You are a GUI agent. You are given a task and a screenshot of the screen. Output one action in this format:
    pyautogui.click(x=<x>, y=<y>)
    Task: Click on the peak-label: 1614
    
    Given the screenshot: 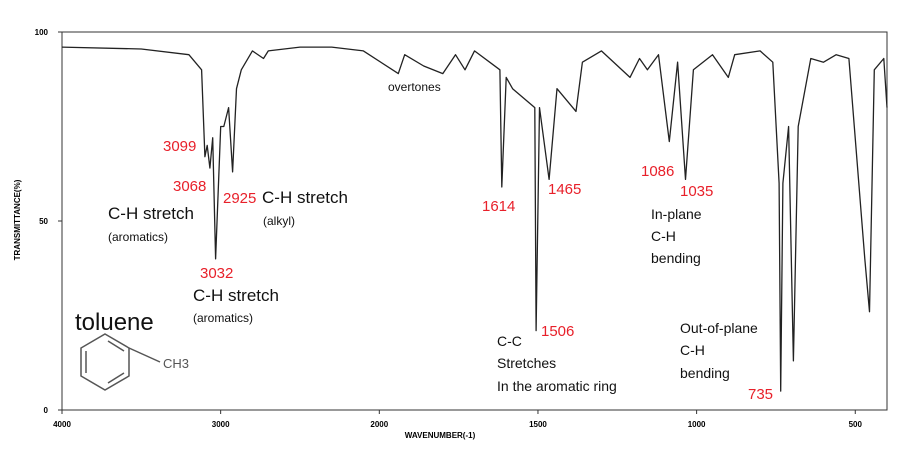 What is the action you would take?
    pyautogui.click(x=498, y=206)
    